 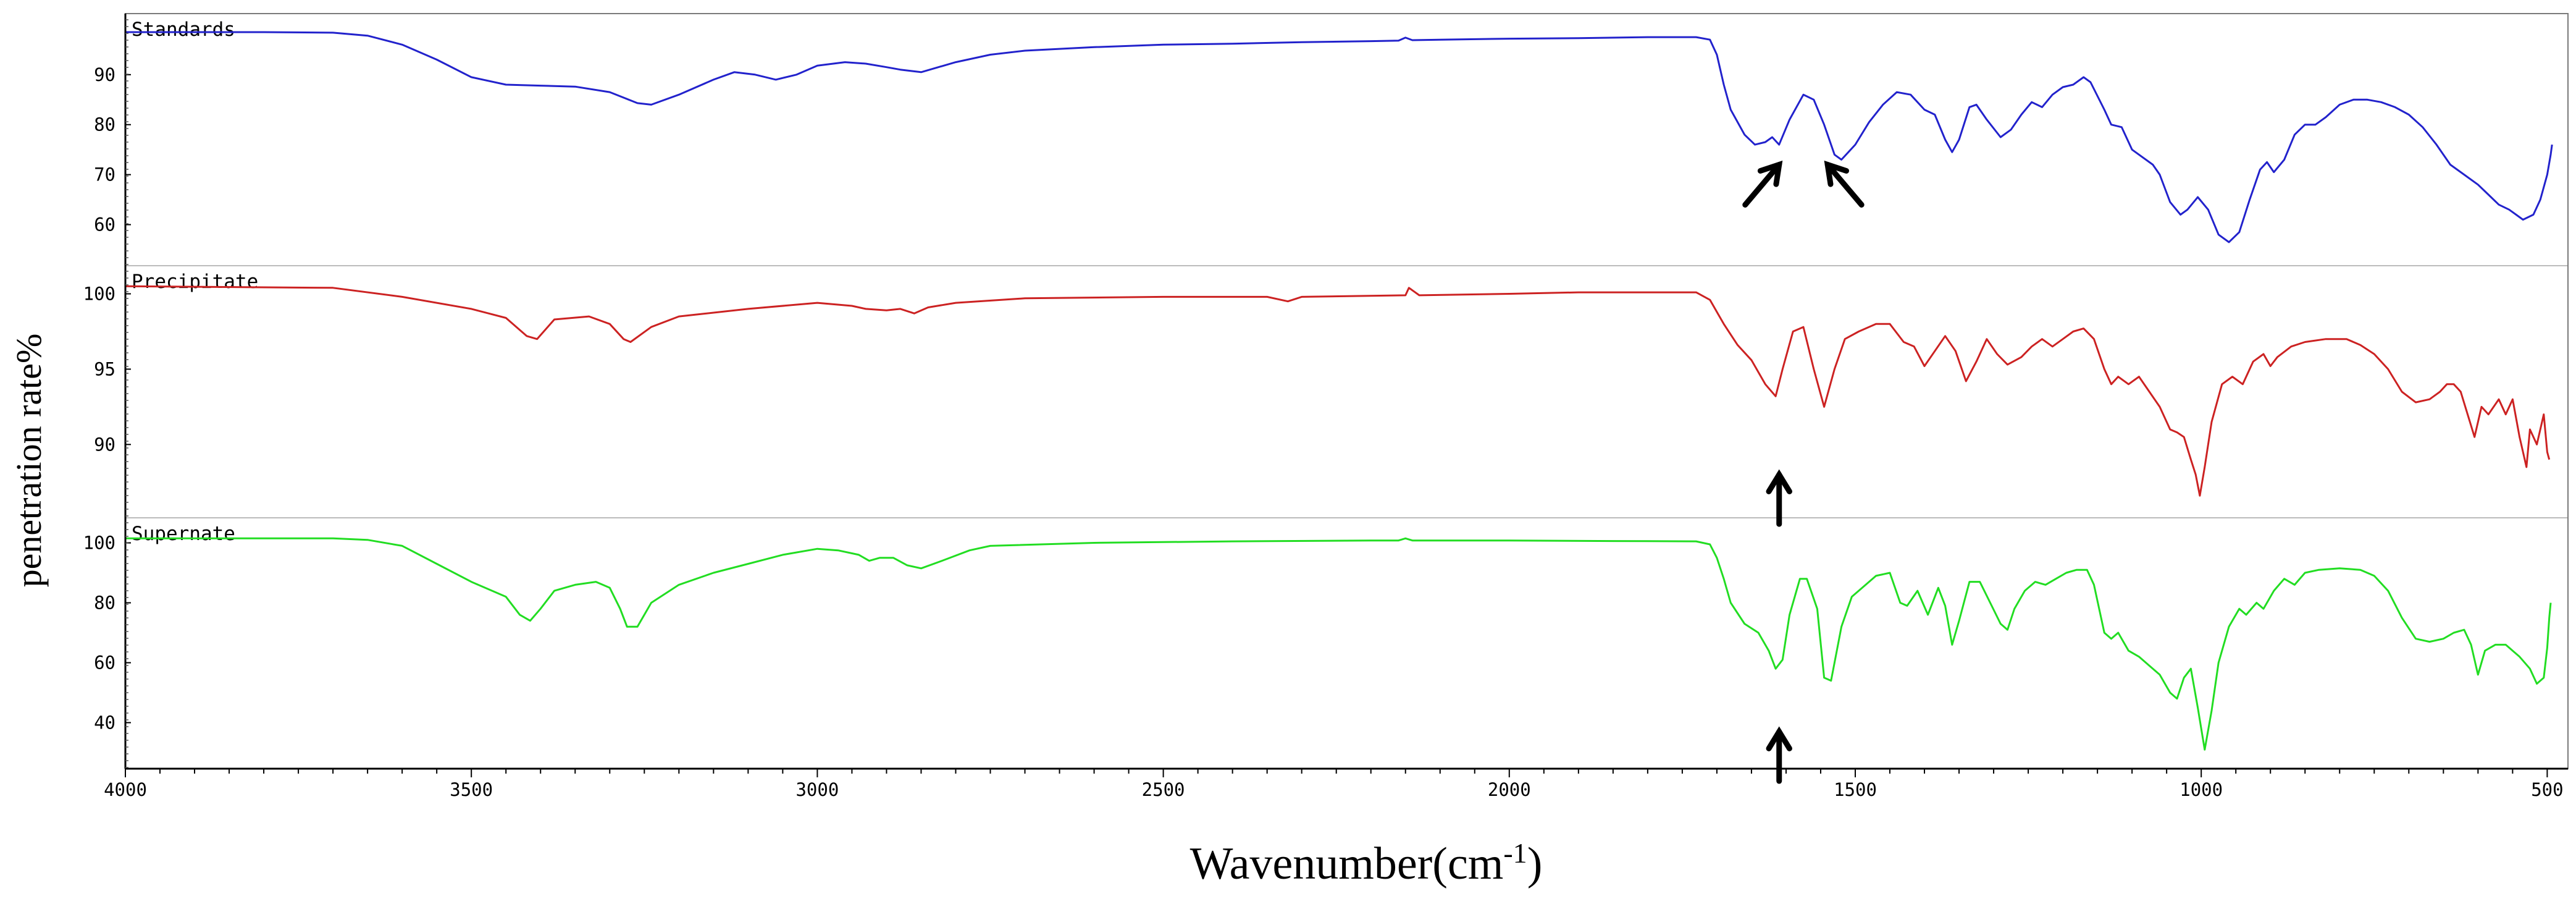 What do you see at coordinates (2547, 789) in the screenshot?
I see `x-tick-label: 500` at bounding box center [2547, 789].